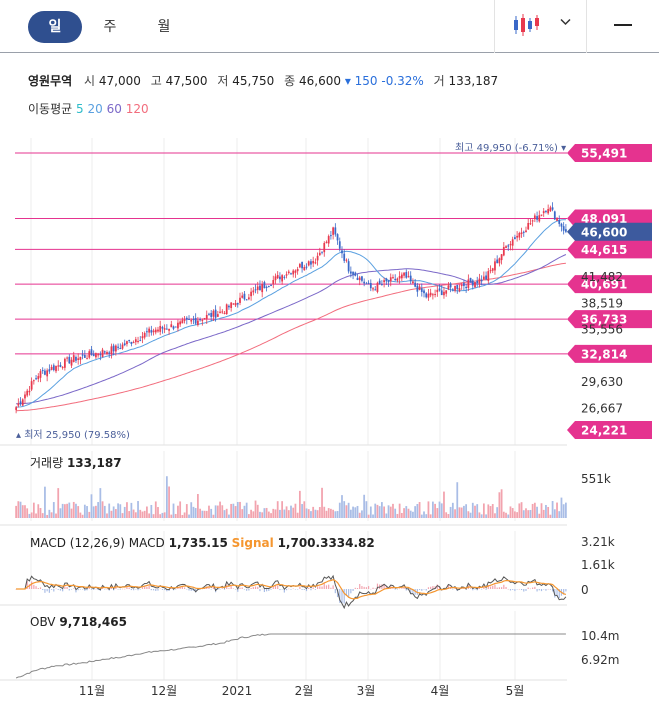  I want to click on price-level-tag, so click(609, 249).